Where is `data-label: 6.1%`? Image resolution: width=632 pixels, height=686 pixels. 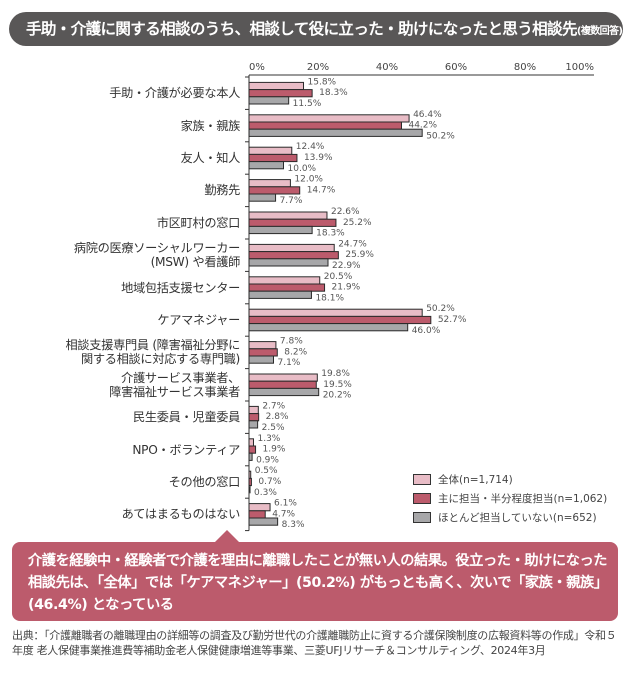 data-label: 6.1% is located at coordinates (285, 504).